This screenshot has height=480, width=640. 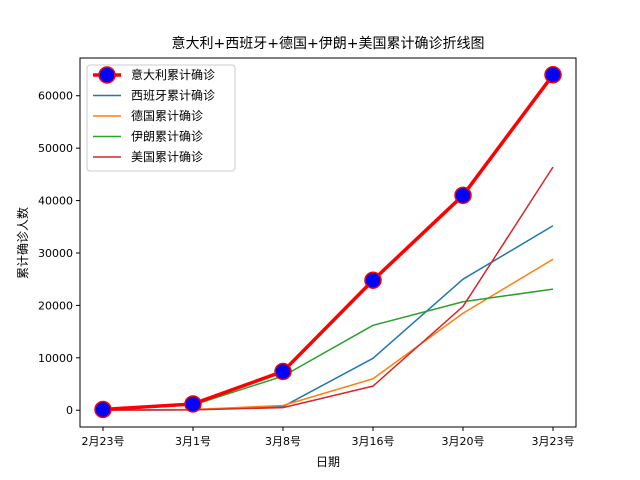 I want to click on x-tick-label: 3月20号, so click(x=463, y=441).